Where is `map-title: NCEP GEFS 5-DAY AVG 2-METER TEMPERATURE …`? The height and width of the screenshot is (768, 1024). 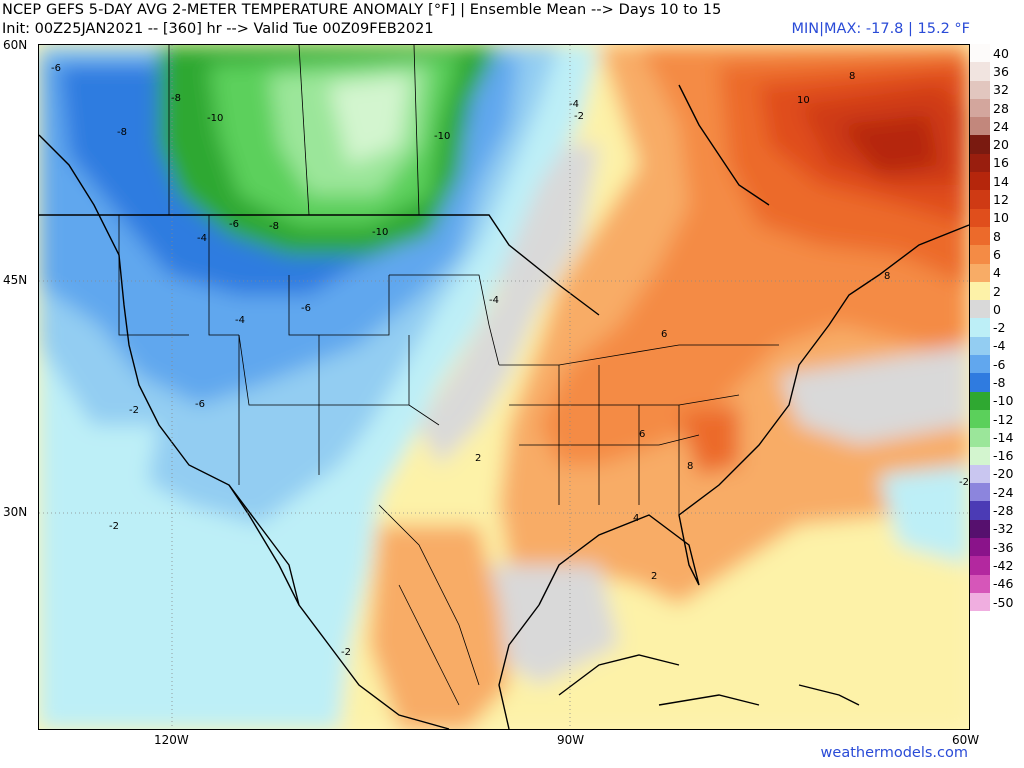 map-title: NCEP GEFS 5-DAY AVG 2-METER TEMPERATURE … is located at coordinates (362, 10).